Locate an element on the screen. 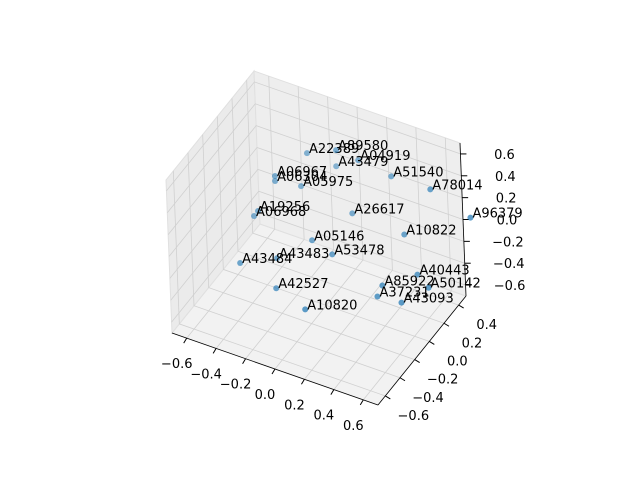 The height and width of the screenshot is (480, 640). x-tick-label: −0.4 is located at coordinates (206, 374).